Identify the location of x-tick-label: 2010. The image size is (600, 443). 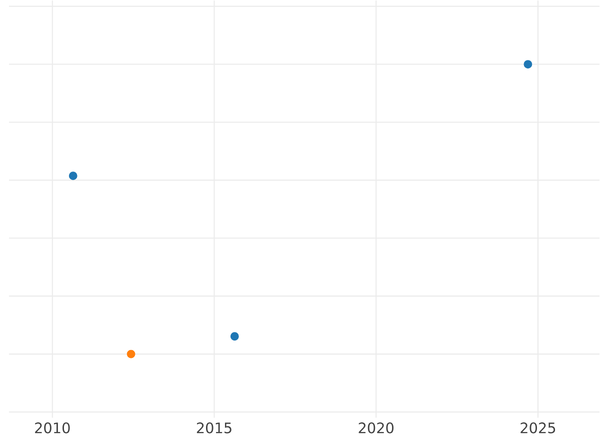
(52, 428).